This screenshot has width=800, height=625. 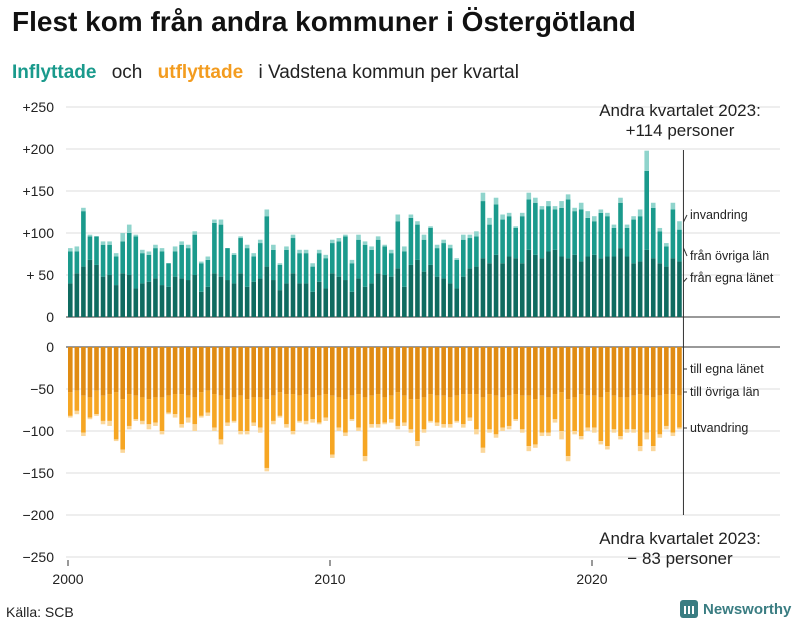 I want to click on series-leader, so click(x=685, y=280).